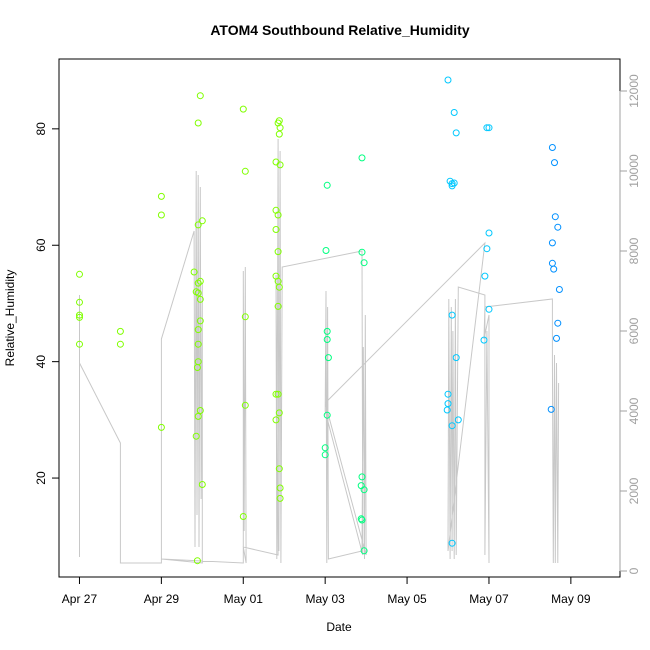 This screenshot has height=650, width=650. Describe the element at coordinates (634, 330) in the screenshot. I see `y2-tick-label: 6000` at that location.